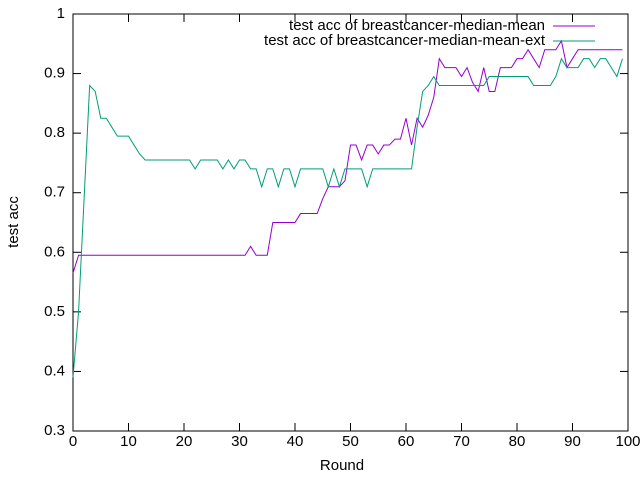  I want to click on x-tick-label: 60, so click(406, 441).